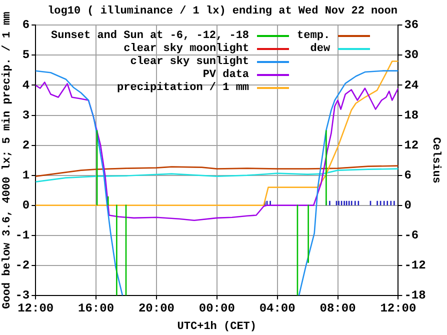 The height and width of the screenshot is (335, 447). What do you see at coordinates (26, 205) in the screenshot?
I see `y-tick-label: 0` at bounding box center [26, 205].